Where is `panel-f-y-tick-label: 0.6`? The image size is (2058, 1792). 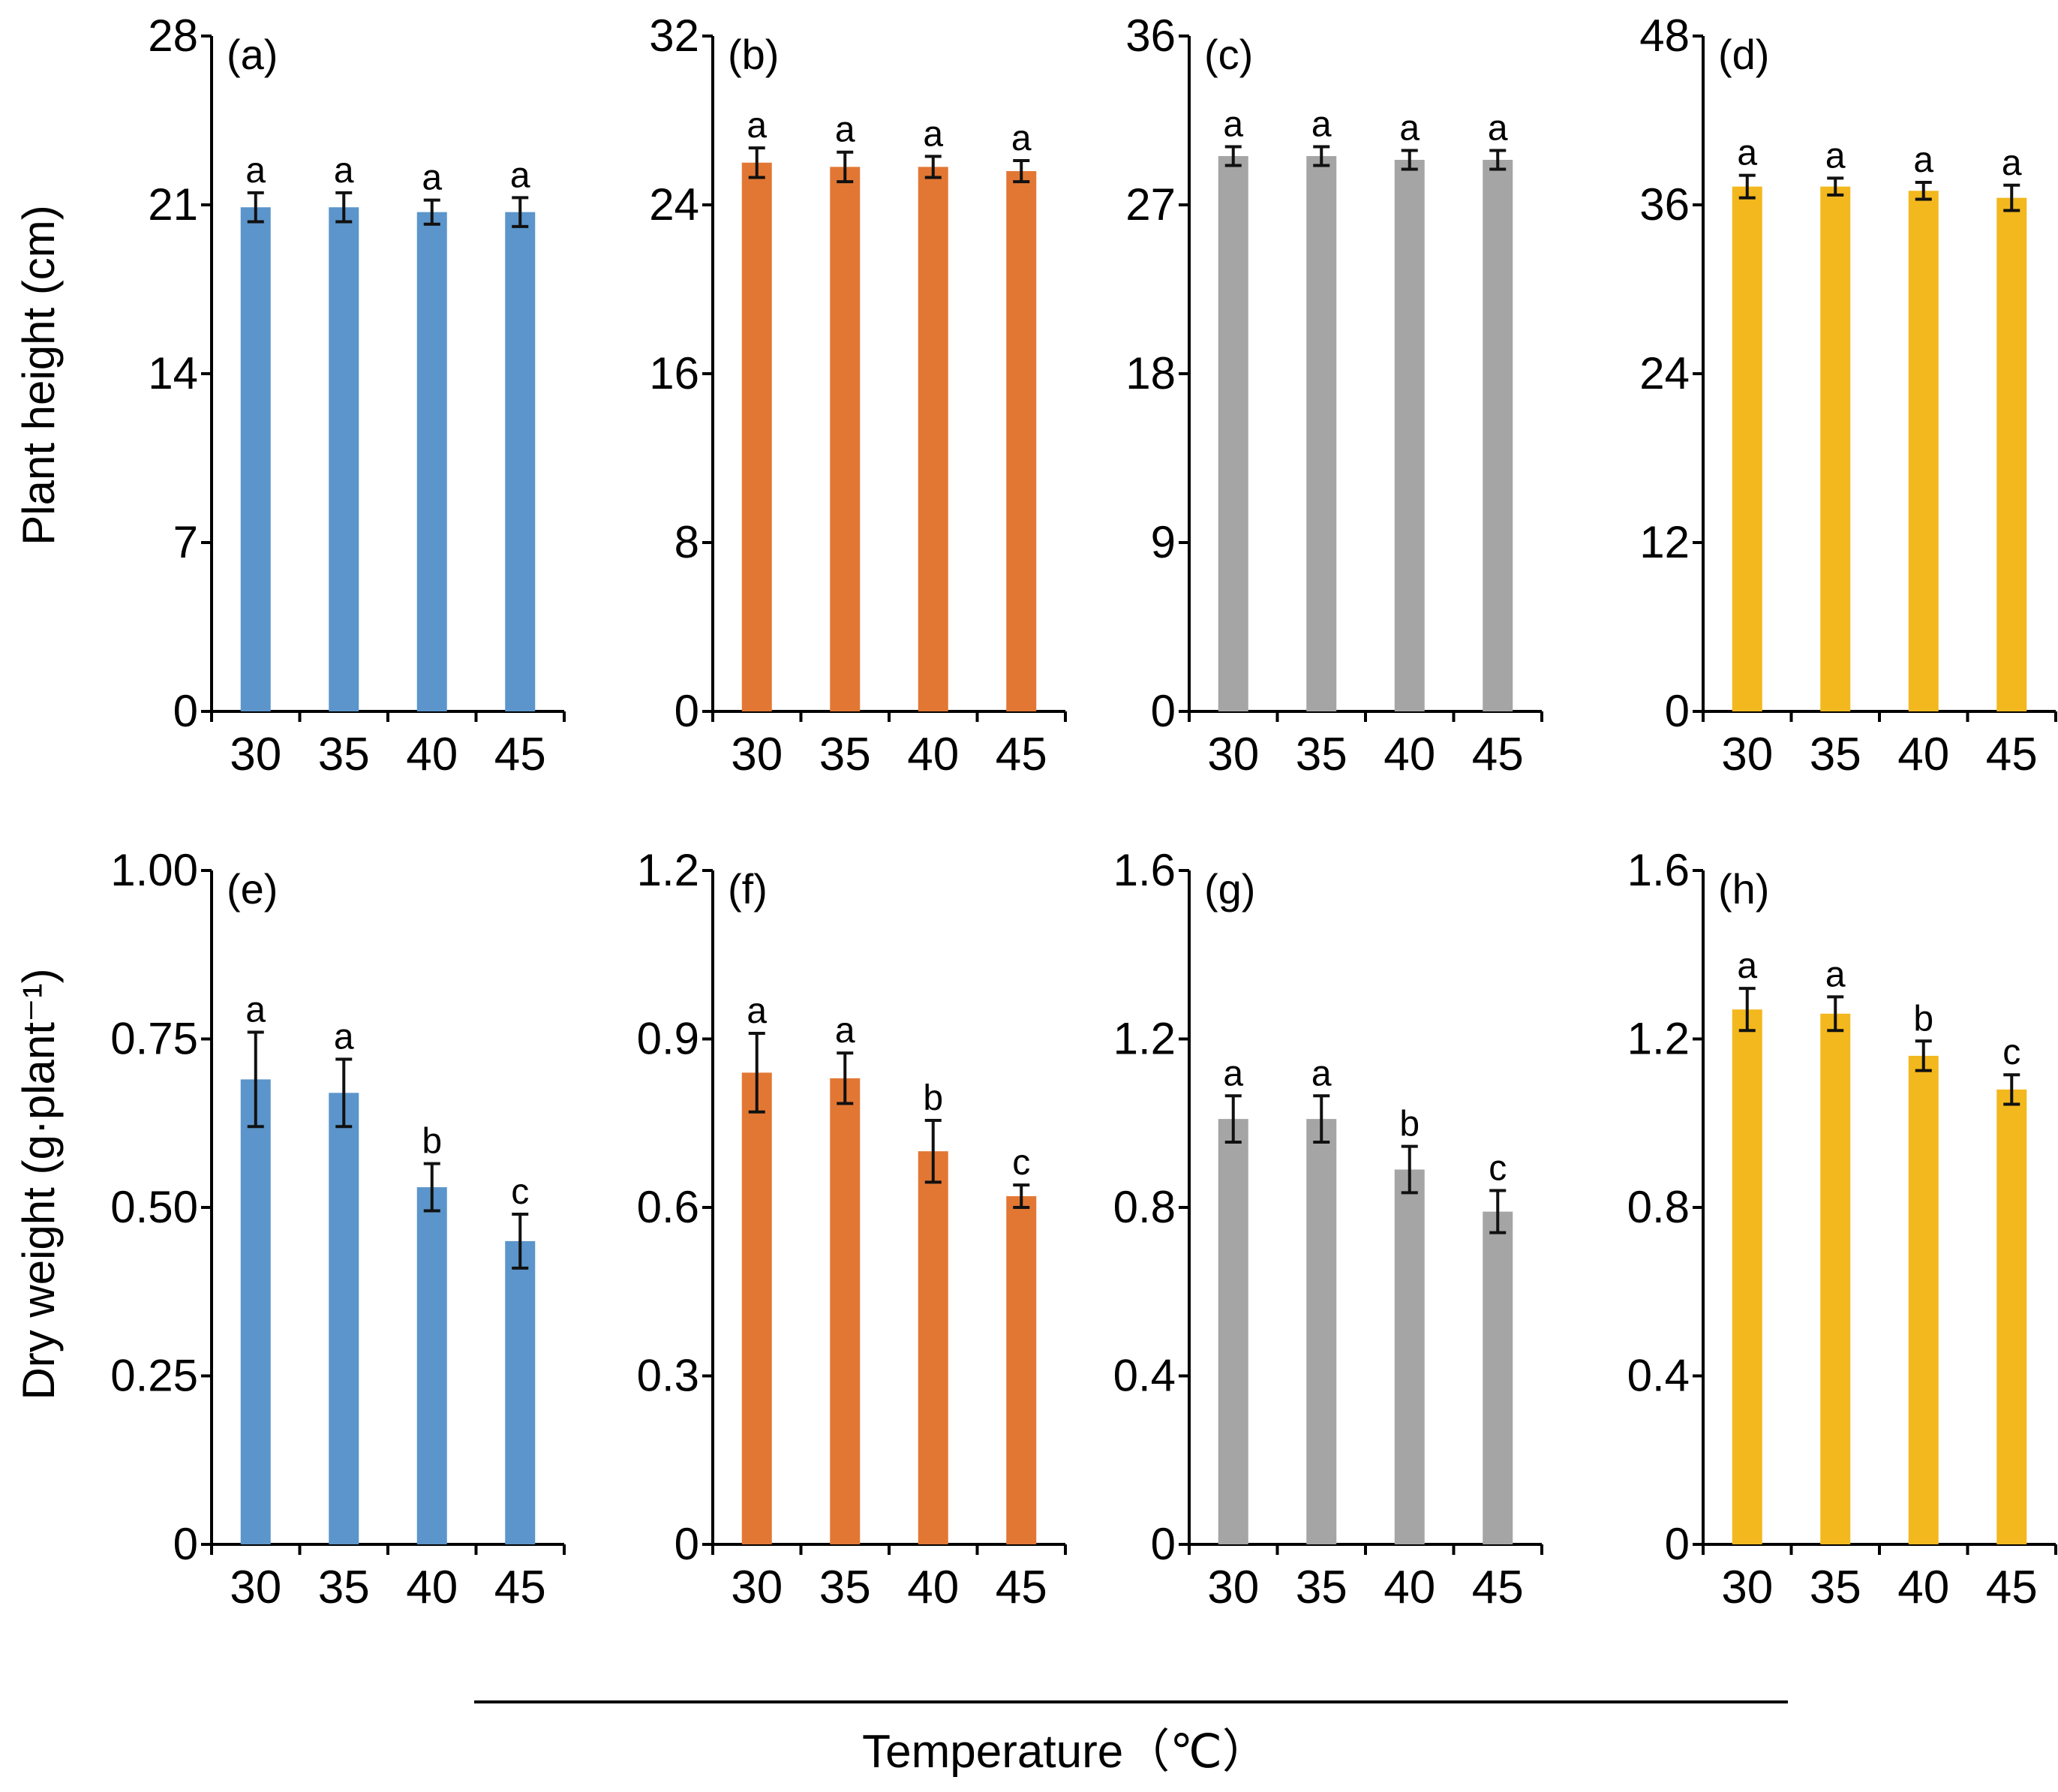
panel-f-y-tick-label: 0.6 is located at coordinates (668, 1207).